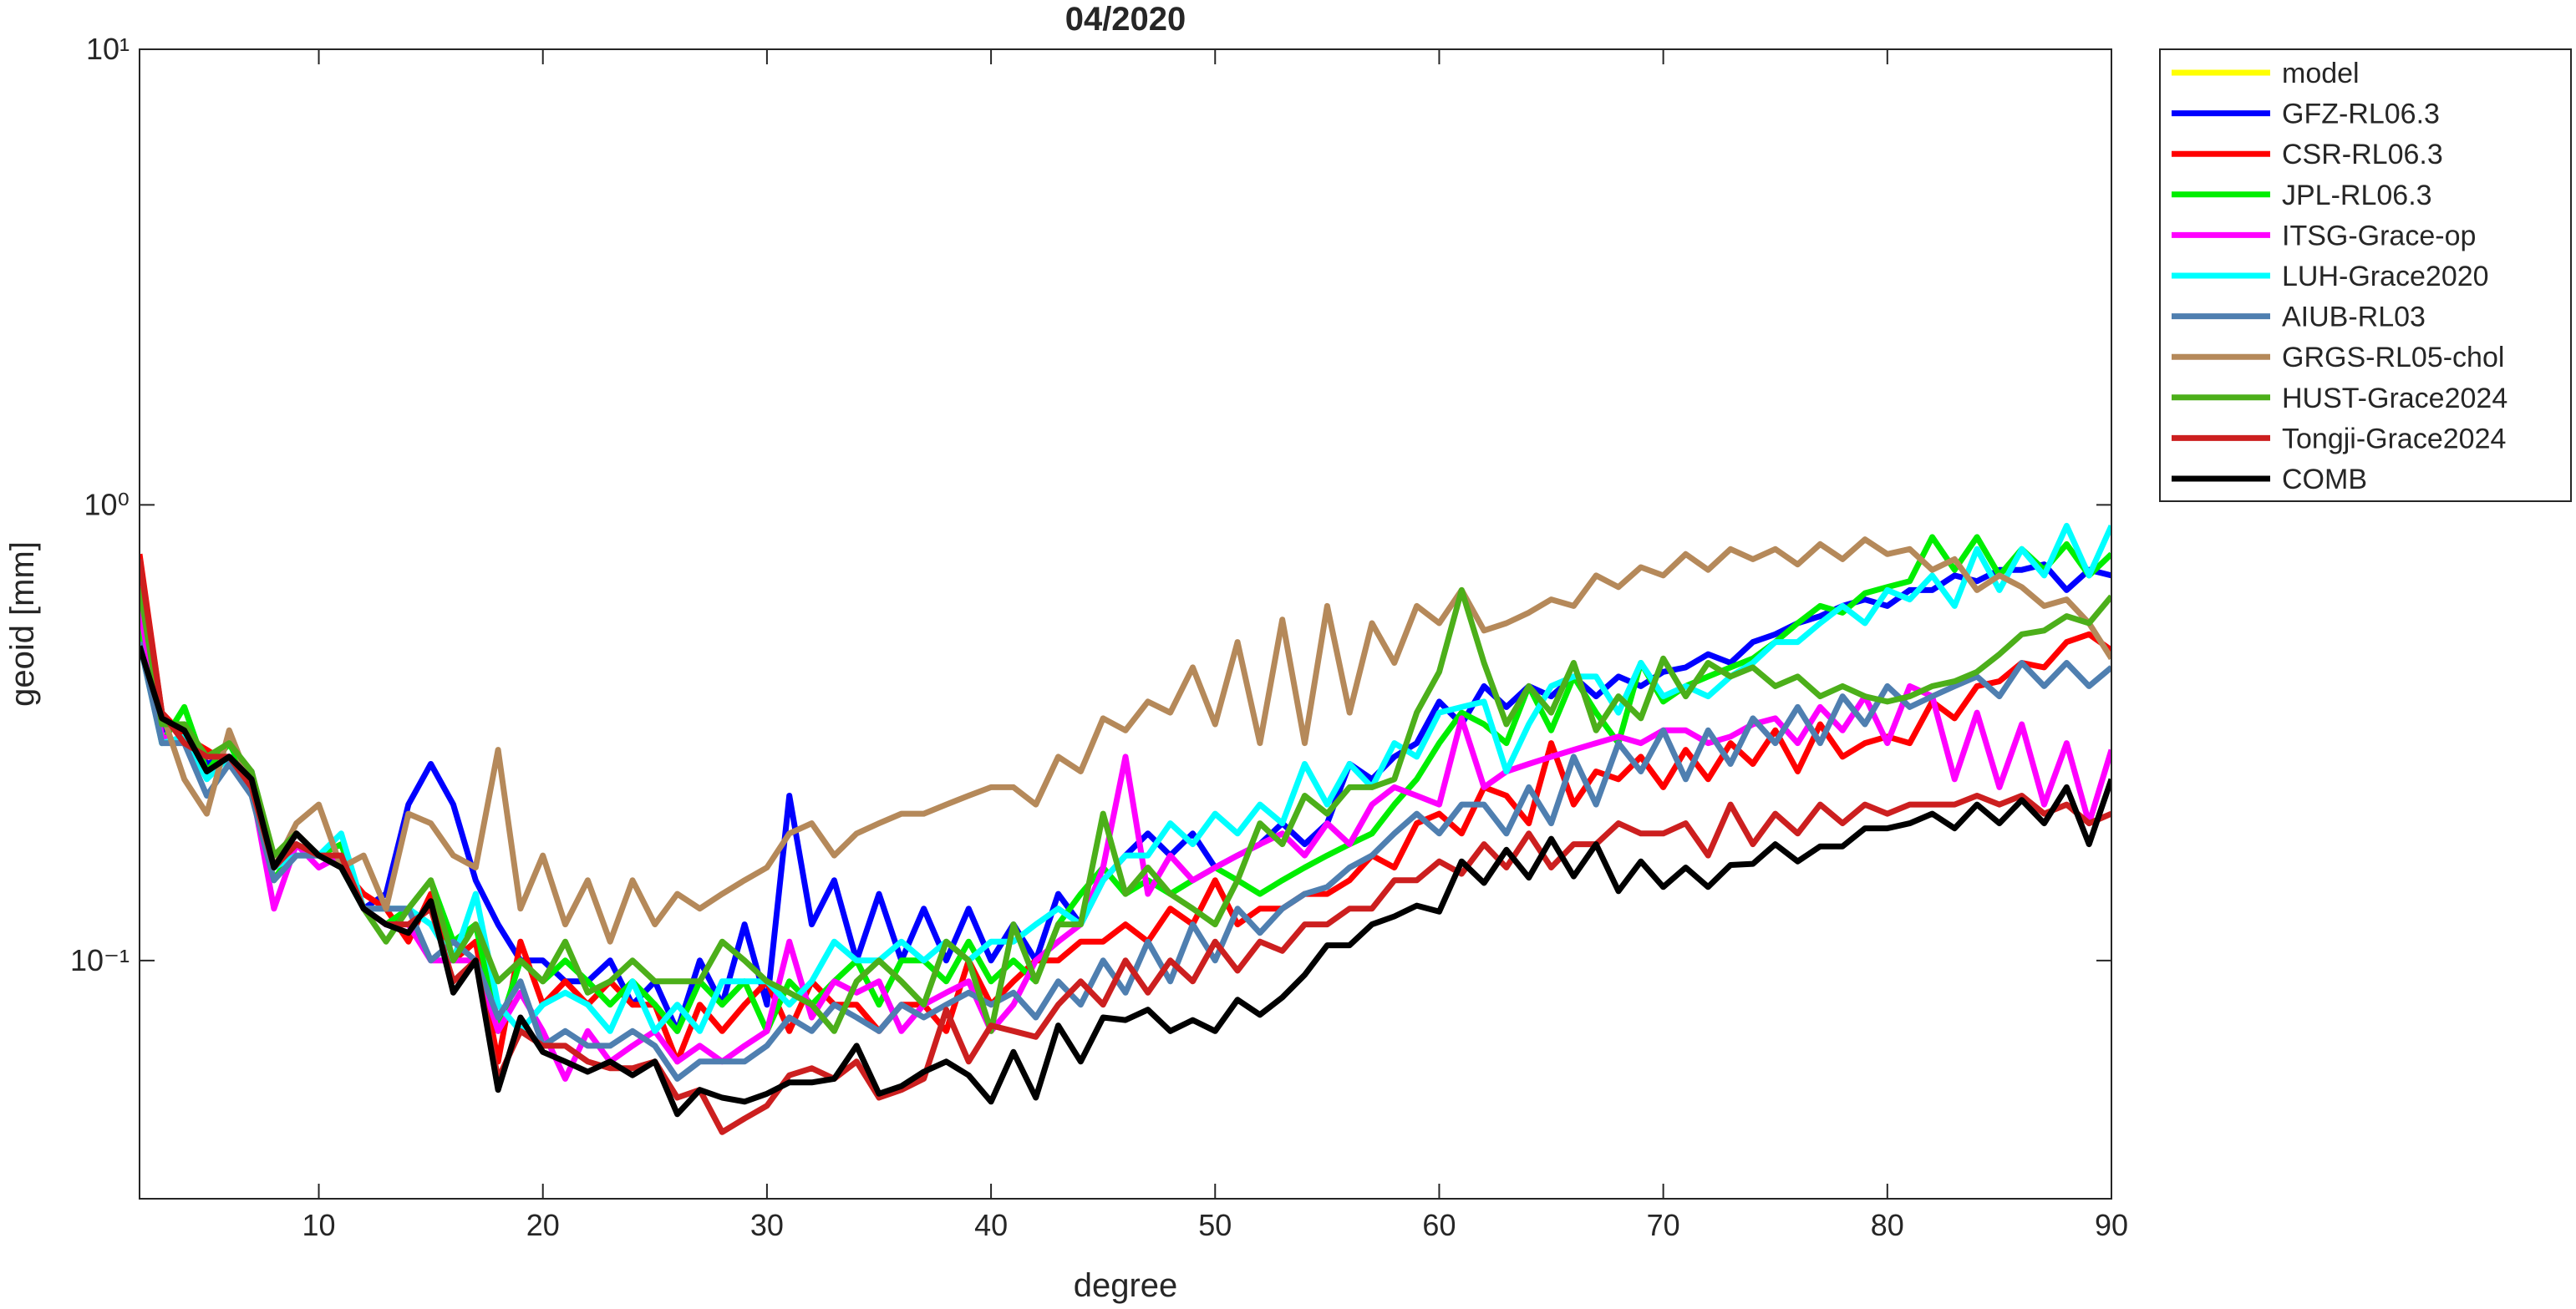  I want to click on x-tick-label: 50, so click(1215, 1225).